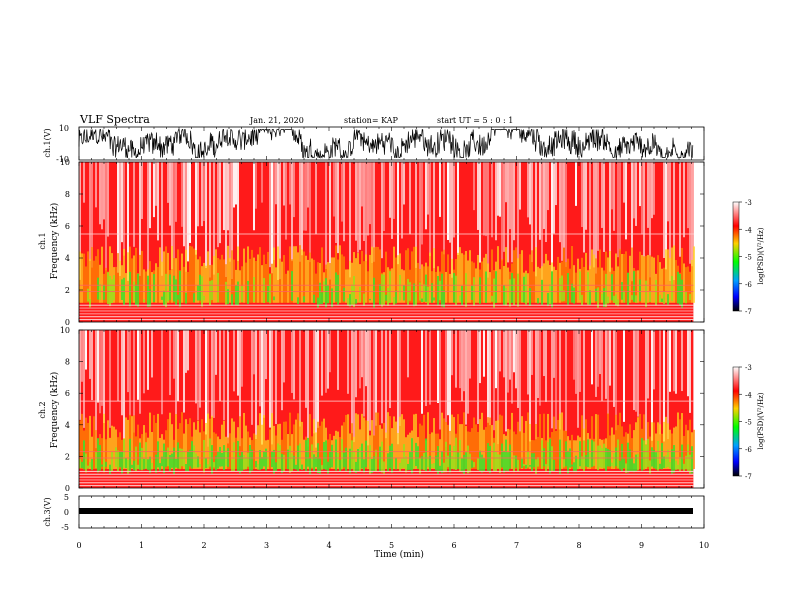  Describe the element at coordinates (641, 545) in the screenshot. I see `time-tick-label: 9` at that location.